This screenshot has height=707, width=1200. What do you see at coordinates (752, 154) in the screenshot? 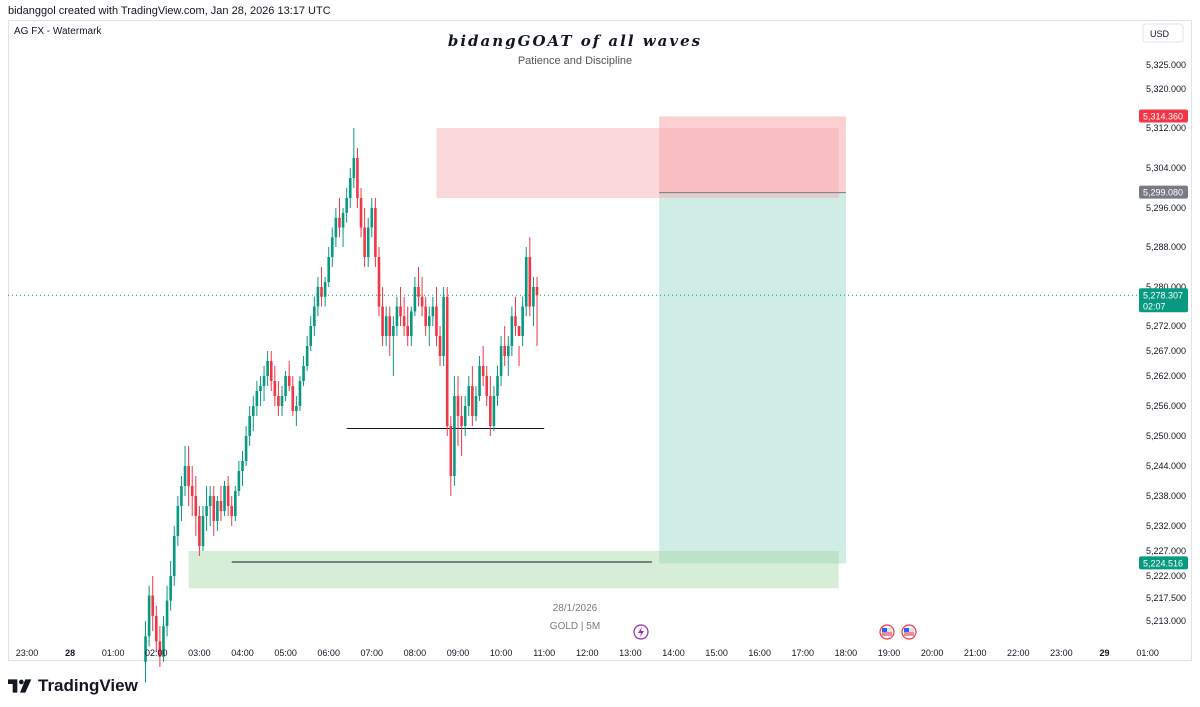
I see `stop-zone` at bounding box center [752, 154].